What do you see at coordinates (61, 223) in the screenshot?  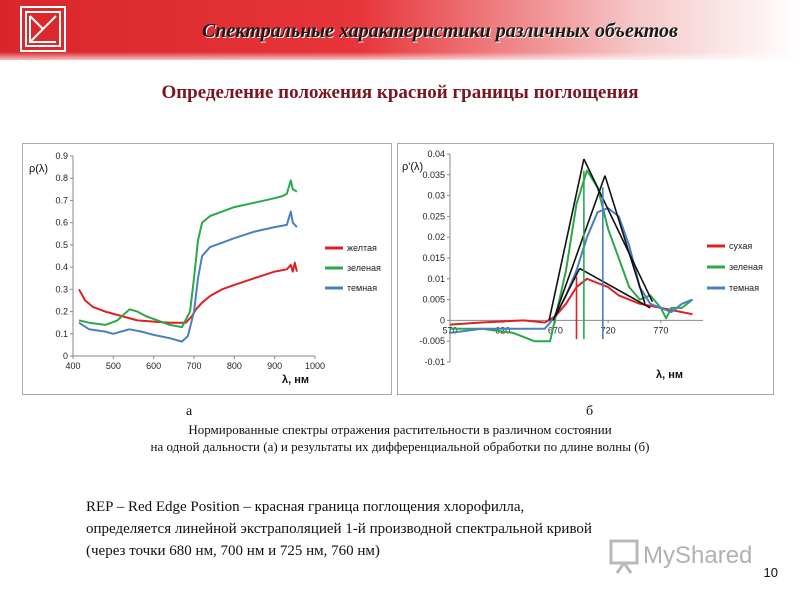 I see `y-tick-label: 0.6` at bounding box center [61, 223].